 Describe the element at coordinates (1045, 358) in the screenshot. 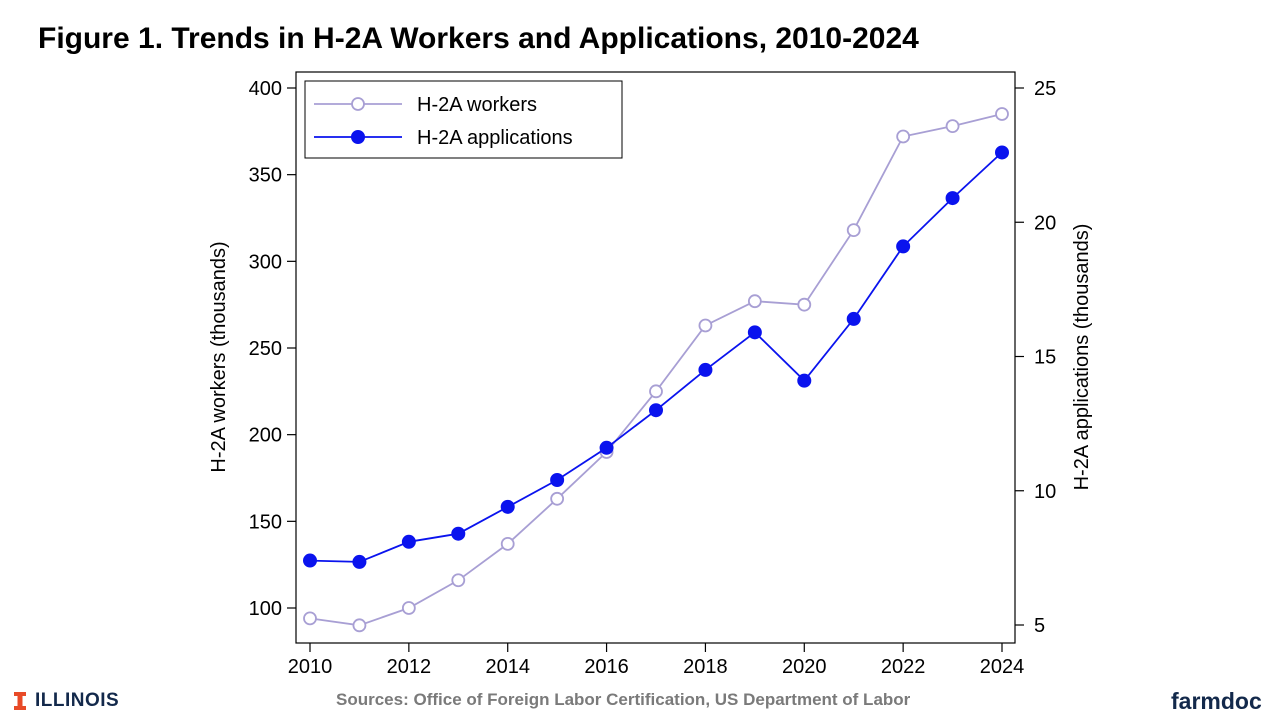

I see `right-axis-tick-label: 15` at that location.